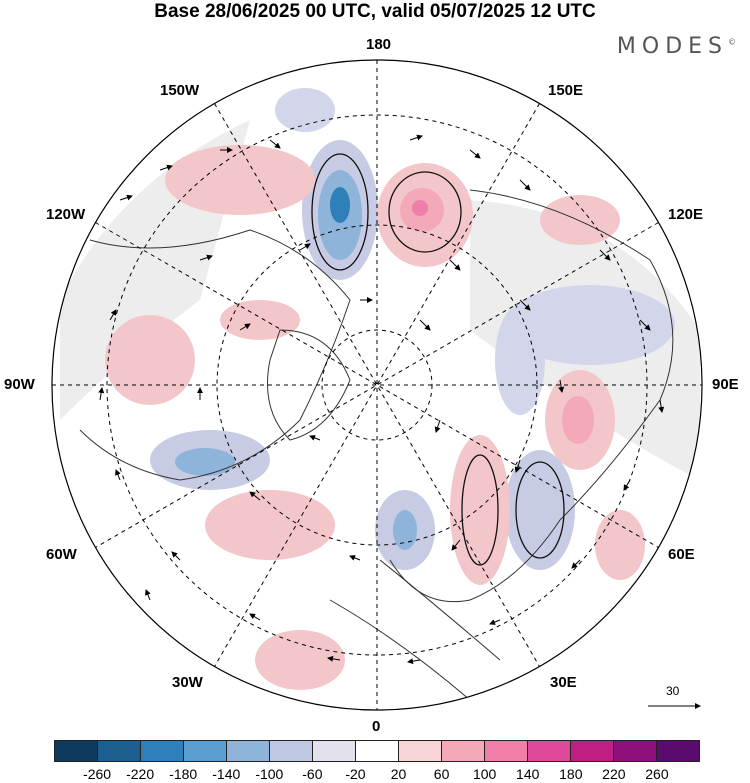  Describe the element at coordinates (673, 691) in the screenshot. I see `reference-vector-label: 30` at that location.